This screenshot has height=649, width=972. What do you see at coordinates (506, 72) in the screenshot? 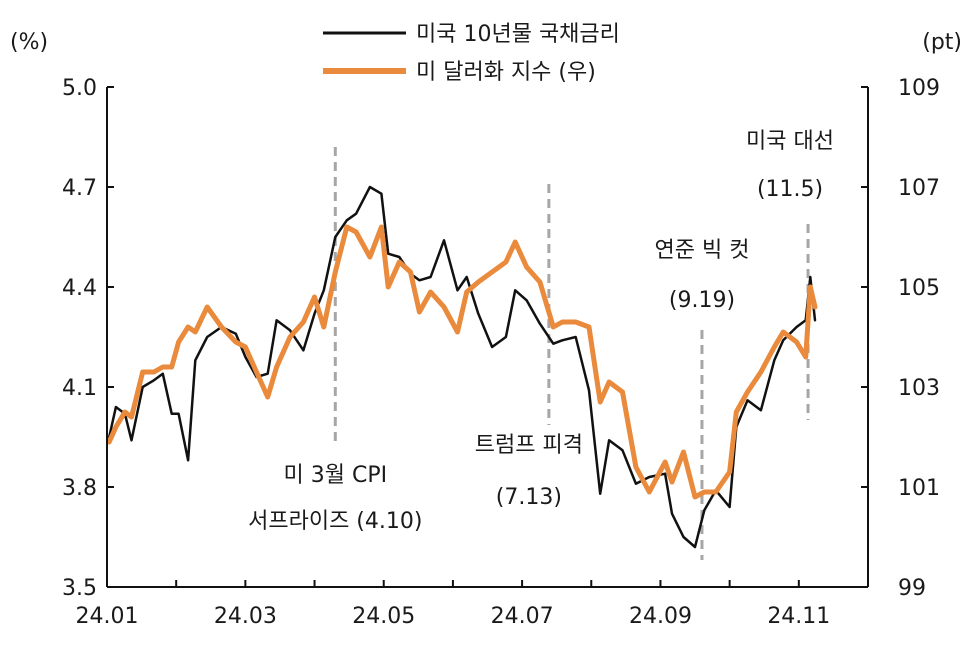
I see `legend-label: 미 달러화 지수 (우)` at bounding box center [506, 72].